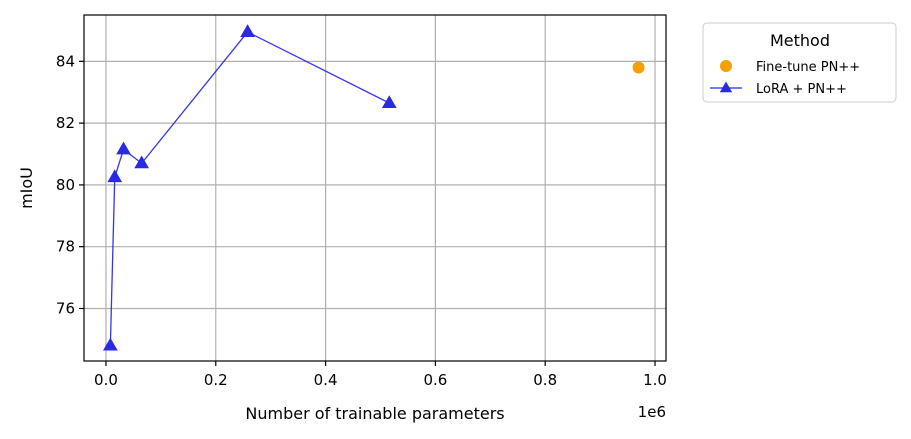 The width and height of the screenshot is (911, 439). What do you see at coordinates (655, 380) in the screenshot?
I see `x-tick-label: 1.0` at bounding box center [655, 380].